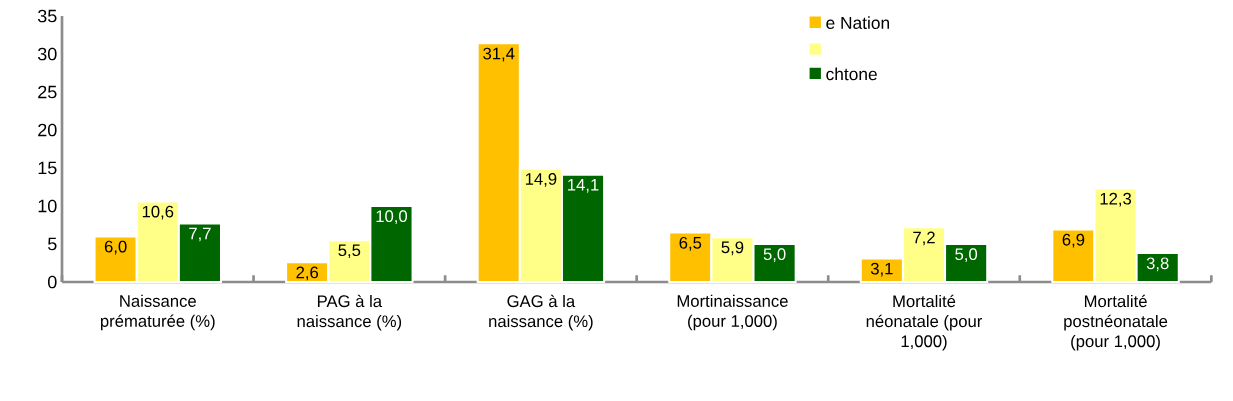 Image resolution: width=1233 pixels, height=401 pixels. What do you see at coordinates (541, 312) in the screenshot?
I see `x-tick-label: GAG à la naissance (%)` at bounding box center [541, 312].